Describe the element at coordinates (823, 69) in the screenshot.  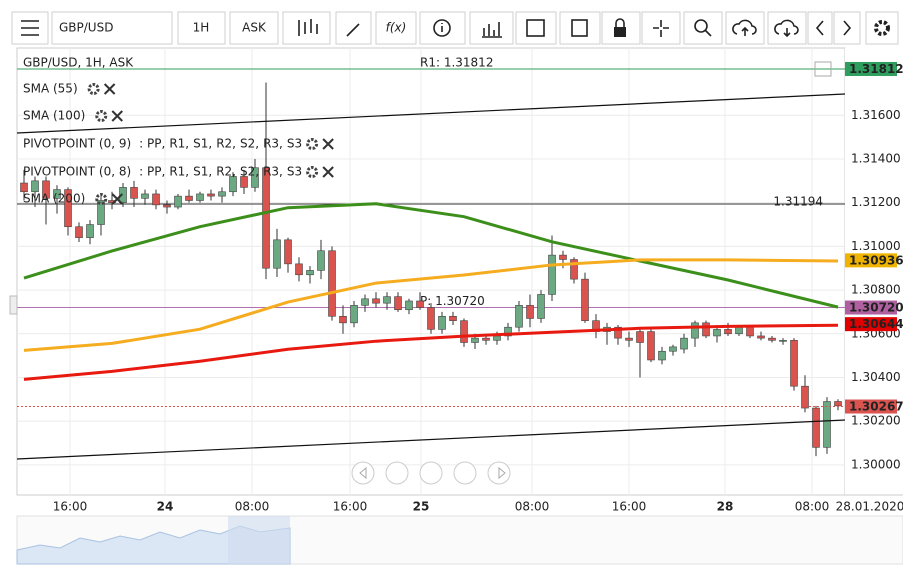
I see `expand-button` at that location.